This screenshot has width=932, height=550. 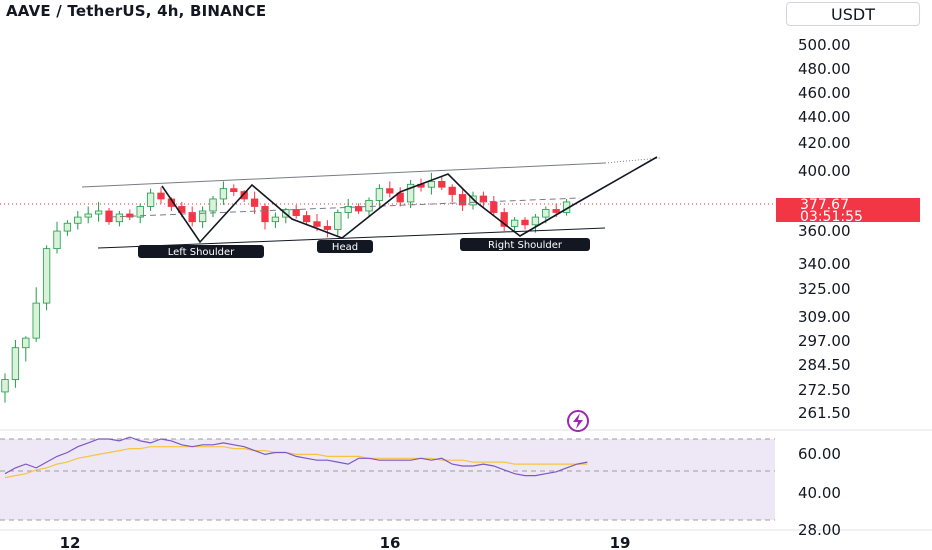 What do you see at coordinates (296, 462) in the screenshot?
I see `rsi-ma-line` at bounding box center [296, 462].